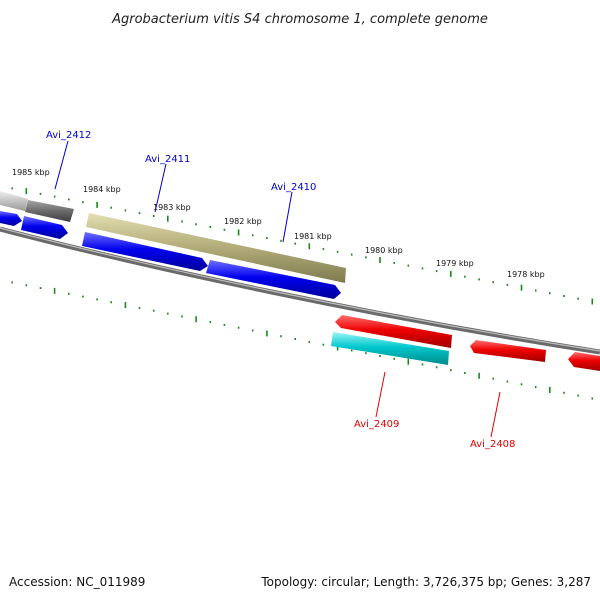 This screenshot has width=600, height=600. Describe the element at coordinates (243, 221) in the screenshot. I see `kbp-label-1982: 1982 kbp` at that location.